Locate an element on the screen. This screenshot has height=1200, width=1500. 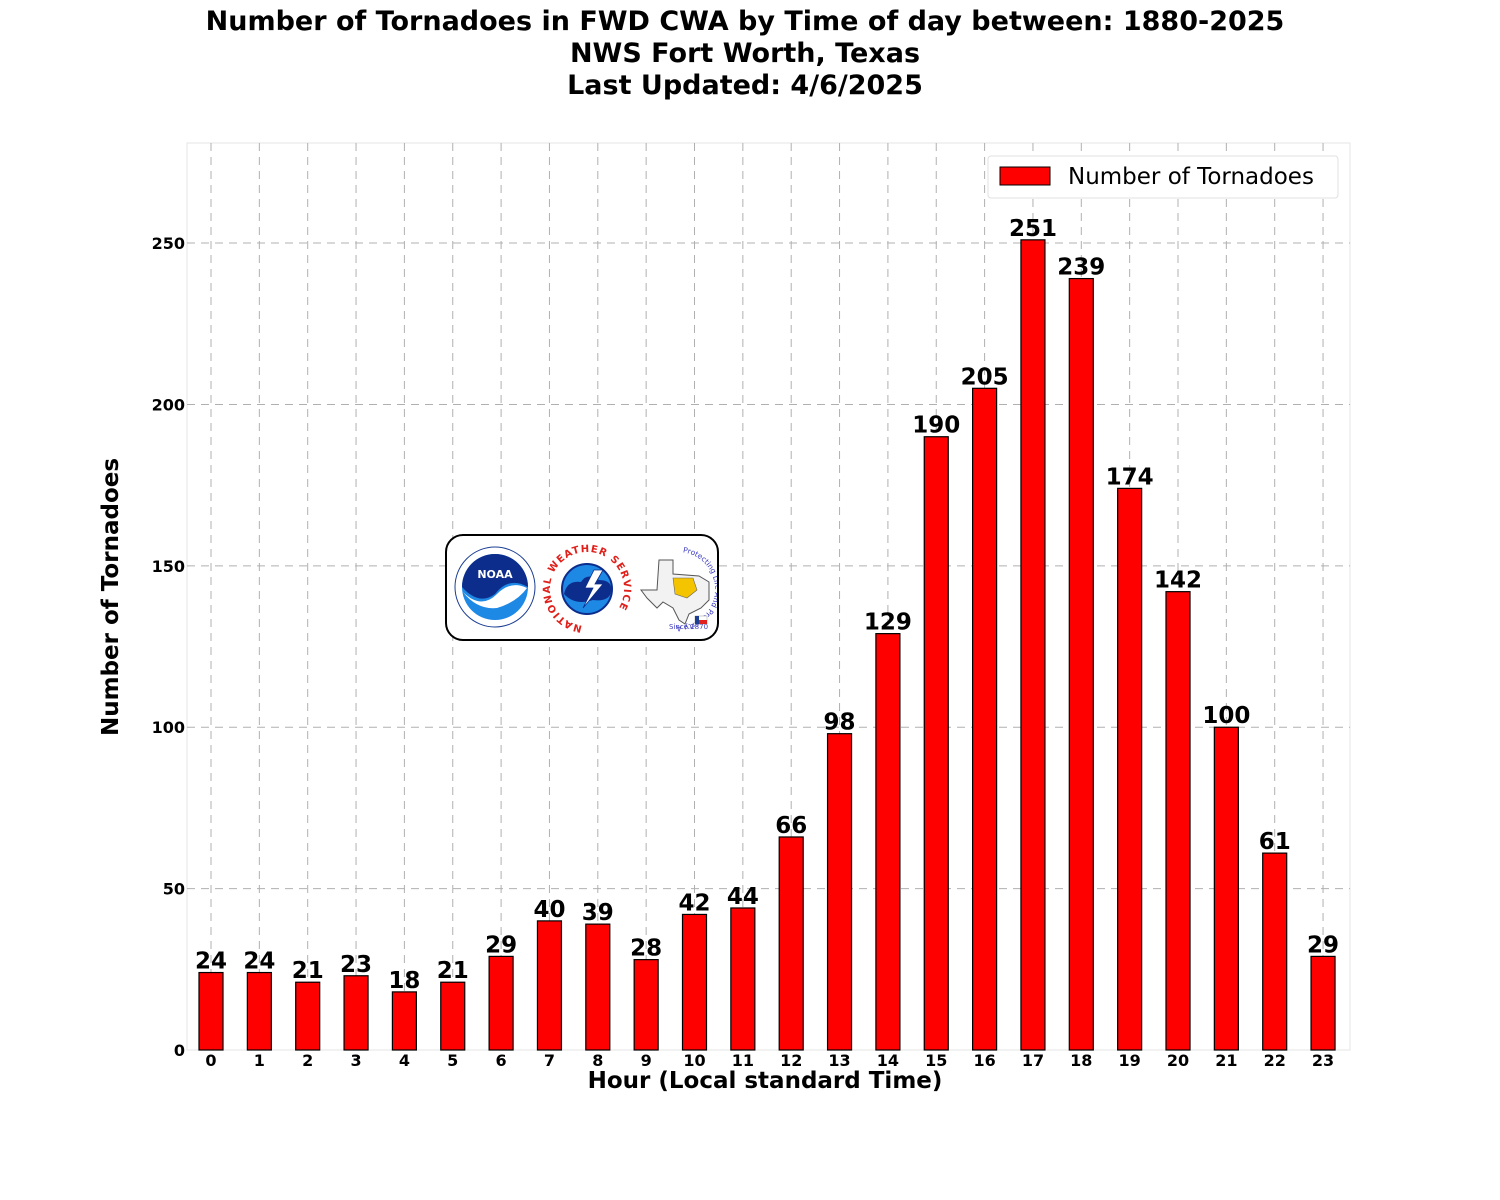
x-tick-label: 6 is located at coordinates (501, 1060).